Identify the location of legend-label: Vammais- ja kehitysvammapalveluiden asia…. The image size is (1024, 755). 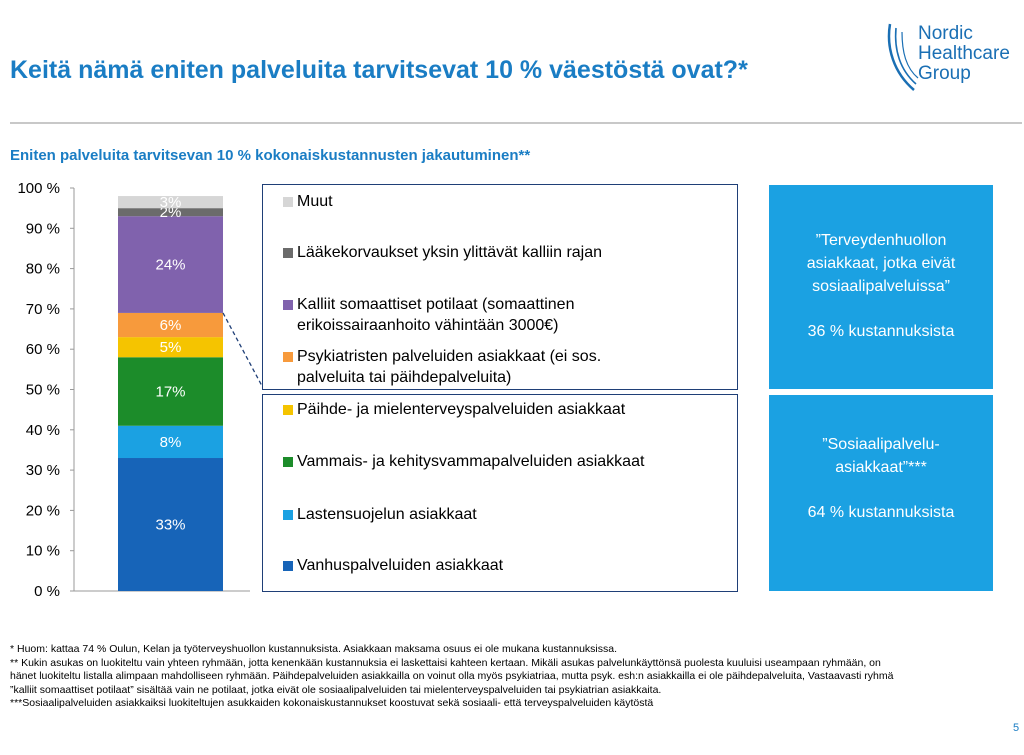
(471, 461).